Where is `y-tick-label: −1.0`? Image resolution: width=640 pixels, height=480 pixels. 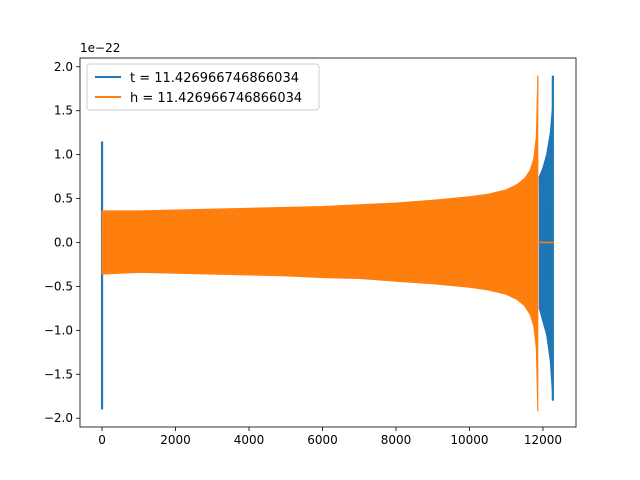
y-tick-label: −1.0 is located at coordinates (58, 330).